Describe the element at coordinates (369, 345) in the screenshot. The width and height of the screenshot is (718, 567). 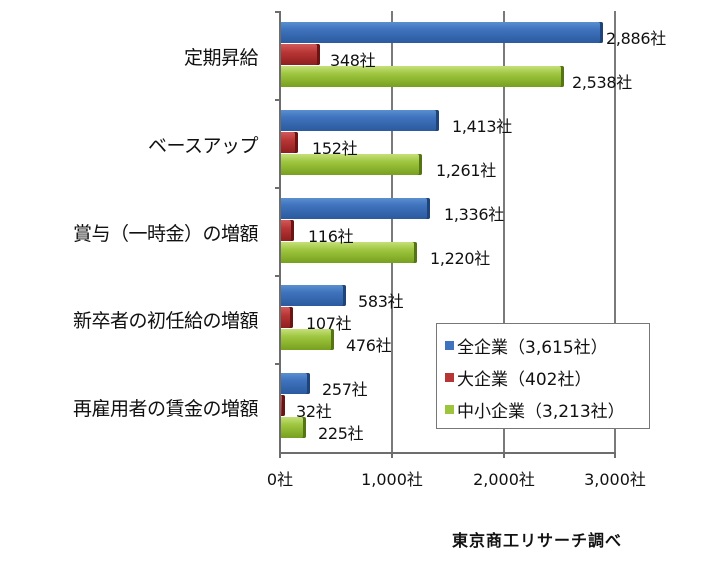
I see `value-label: 476社` at that location.